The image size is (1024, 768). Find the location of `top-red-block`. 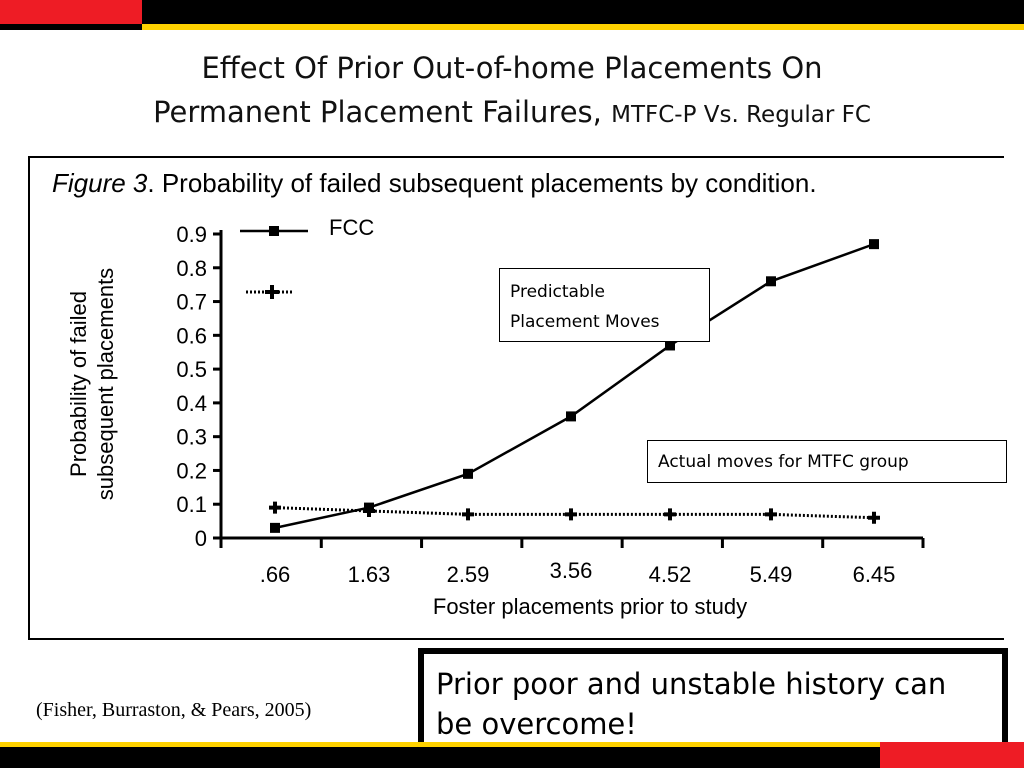

top-red-block is located at coordinates (71, 12).